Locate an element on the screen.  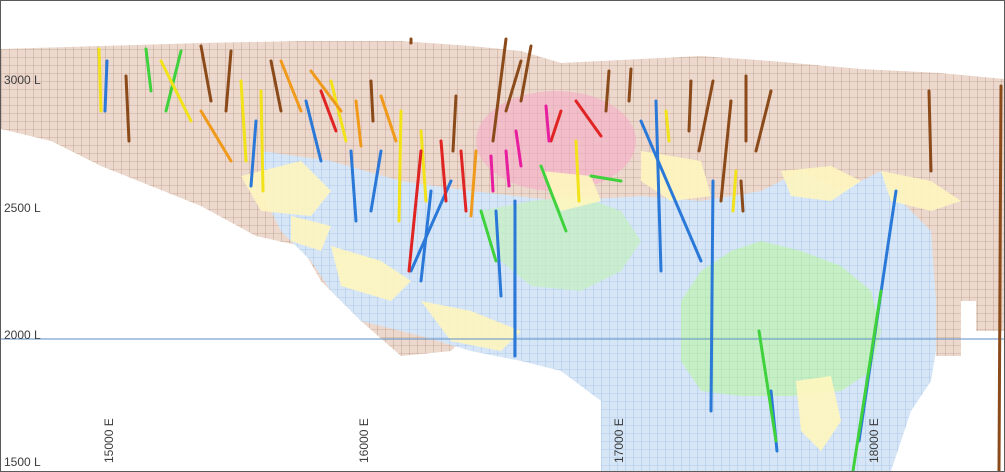
level-label-1500: 1500 L is located at coordinates (22, 462).